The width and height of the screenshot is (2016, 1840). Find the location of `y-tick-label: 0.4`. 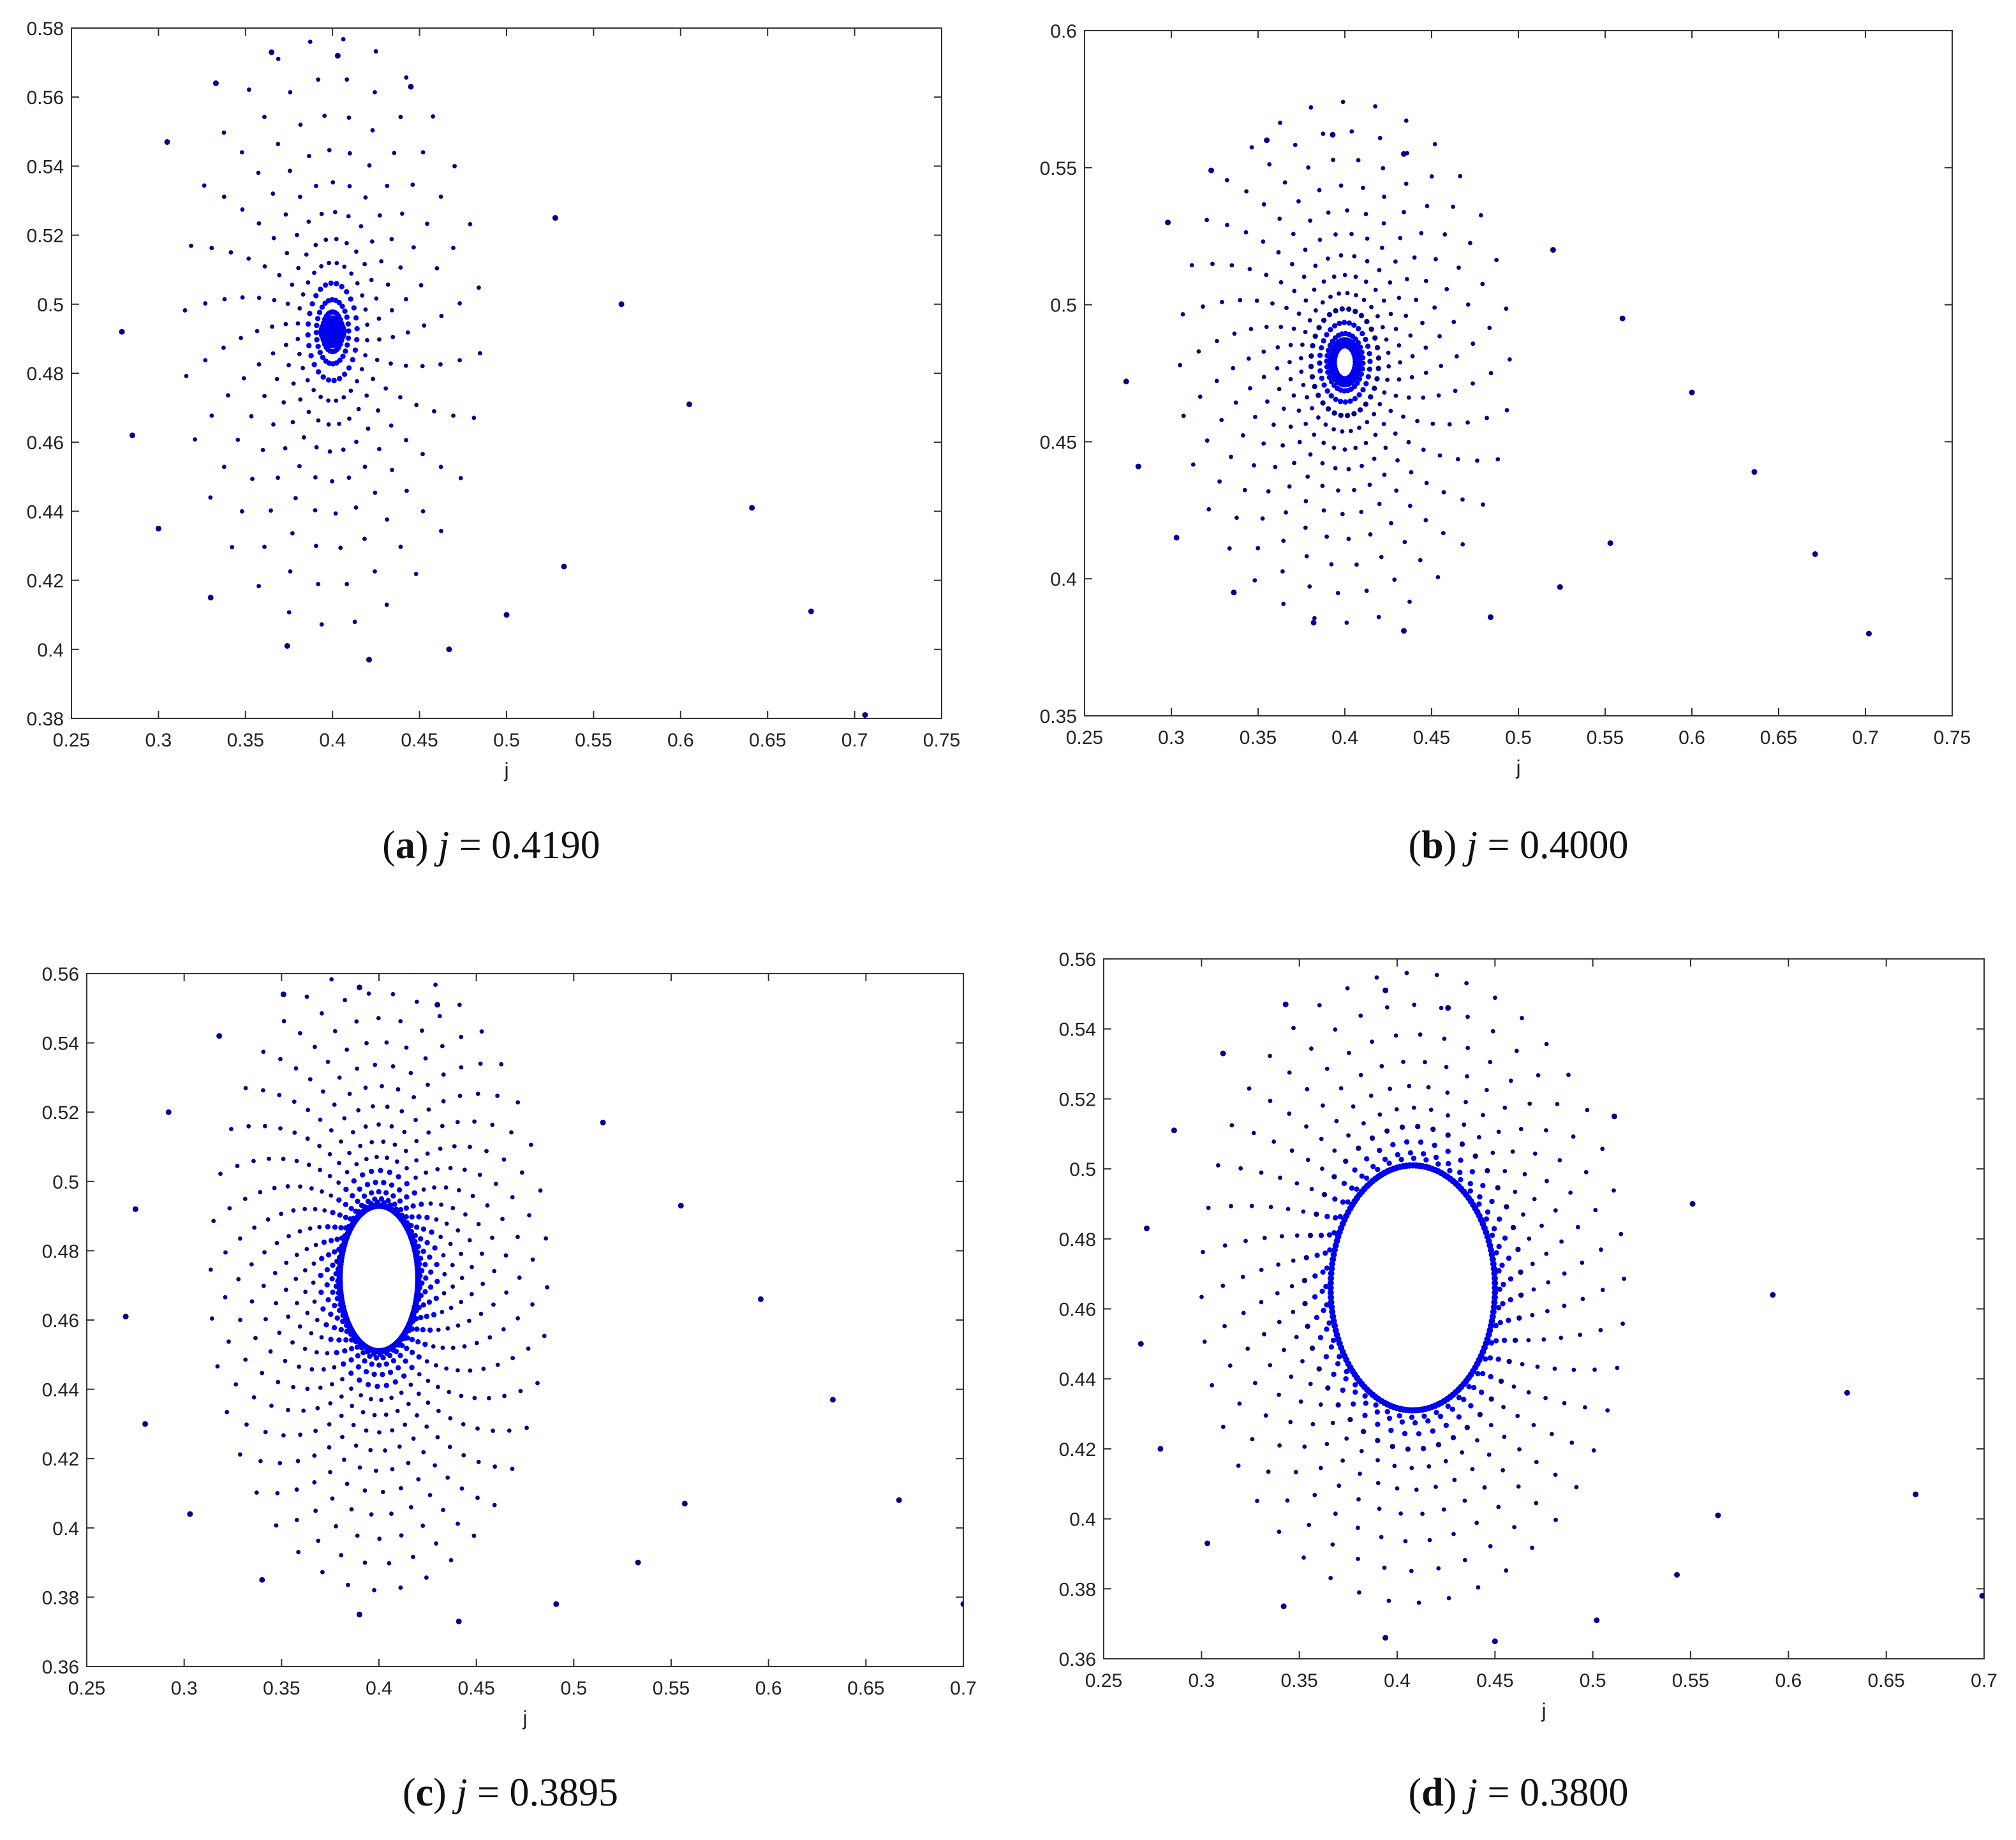

y-tick-label: 0.4 is located at coordinates (50, 650).